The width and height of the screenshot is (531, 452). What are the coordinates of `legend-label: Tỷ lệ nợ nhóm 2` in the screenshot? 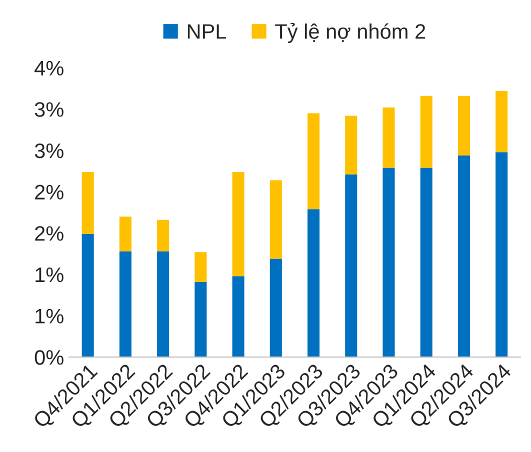 It's located at (350, 32).